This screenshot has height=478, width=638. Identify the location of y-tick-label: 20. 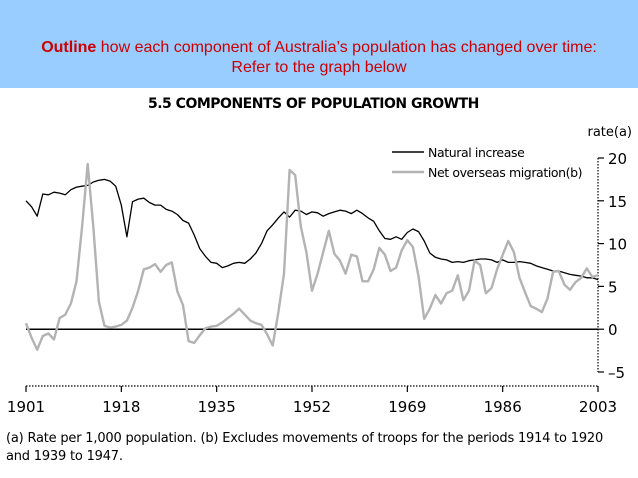
(617, 159).